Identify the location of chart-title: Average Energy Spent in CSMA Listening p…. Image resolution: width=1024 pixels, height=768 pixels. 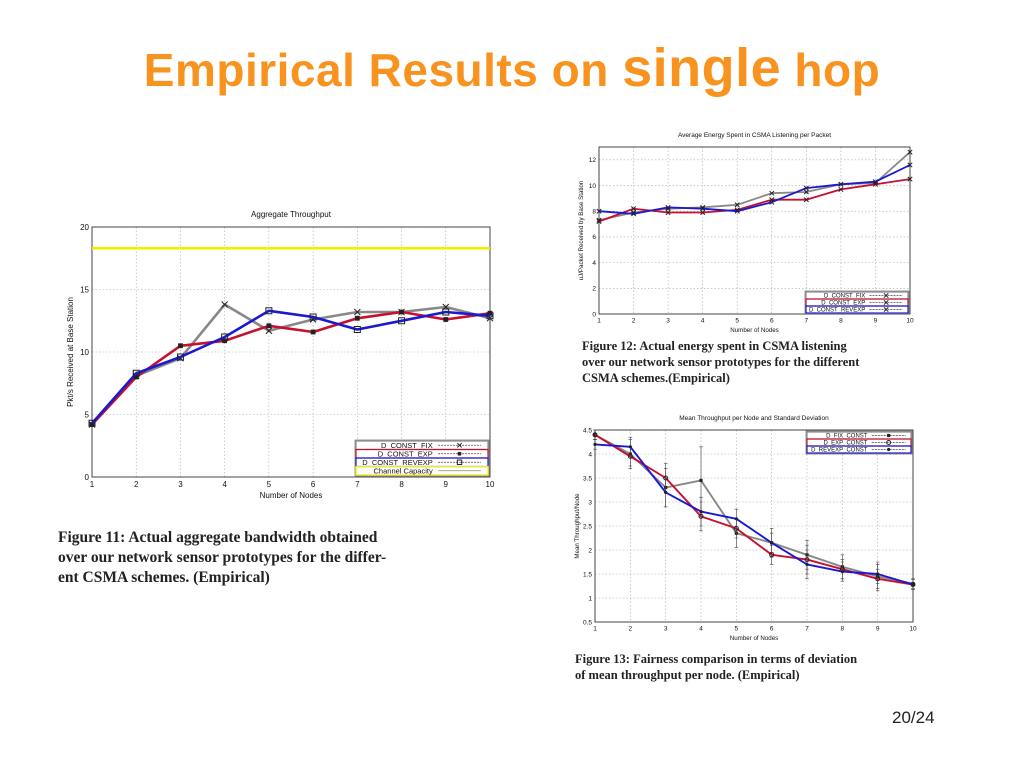
(754, 135).